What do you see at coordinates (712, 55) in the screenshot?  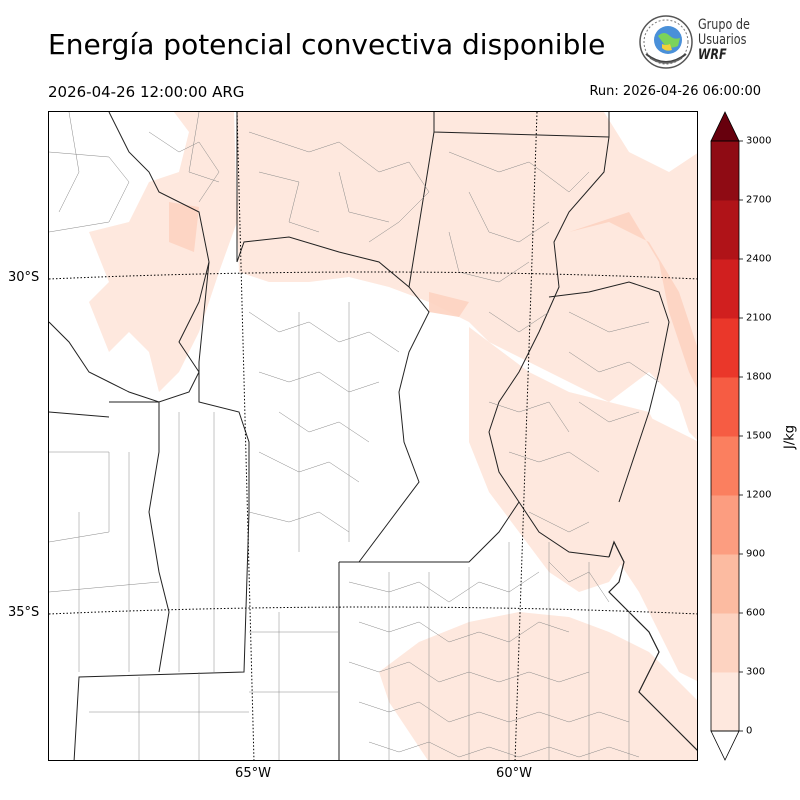 I see `logo-line-3: WRF` at bounding box center [712, 55].